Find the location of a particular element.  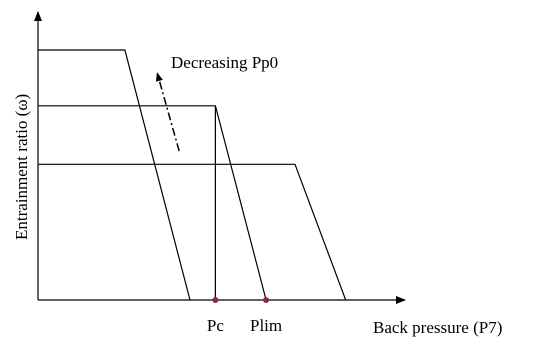

annotation-label: Decreasing Pp0 is located at coordinates (224, 62).